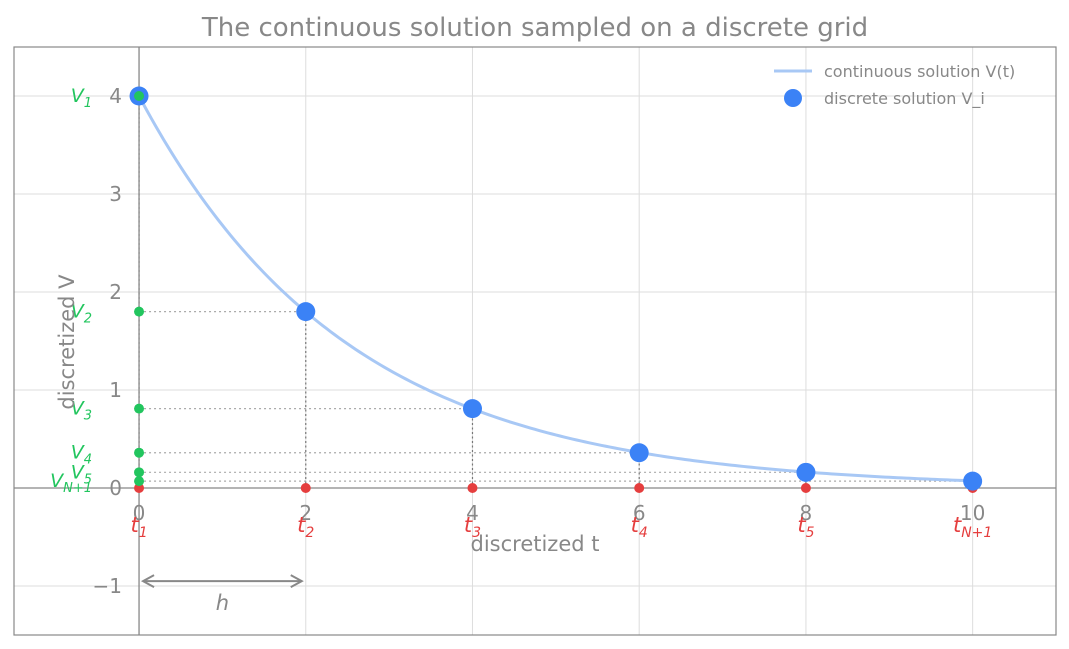  I want to click on step-arrow-head-left, so click(147, 581).